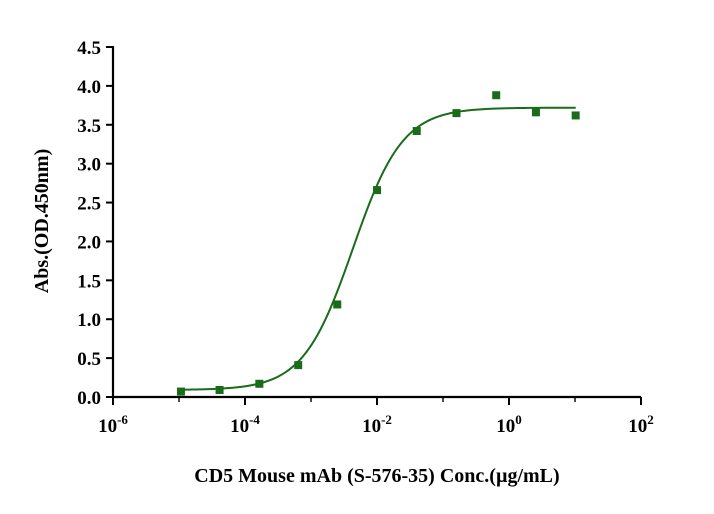  What do you see at coordinates (89, 281) in the screenshot?
I see `y-tick-label: 1.5` at bounding box center [89, 281].